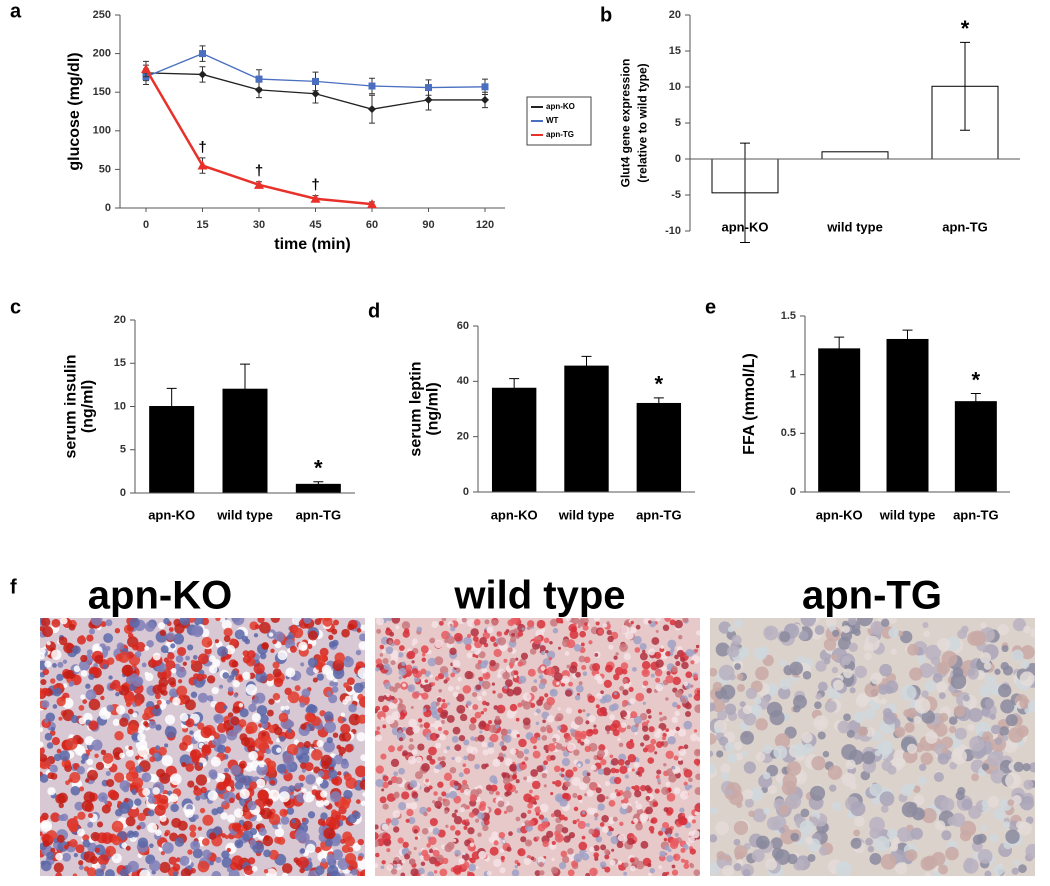 The image size is (1050, 886). I want to click on y-axis-label: (relative to wild type), so click(643, 122).